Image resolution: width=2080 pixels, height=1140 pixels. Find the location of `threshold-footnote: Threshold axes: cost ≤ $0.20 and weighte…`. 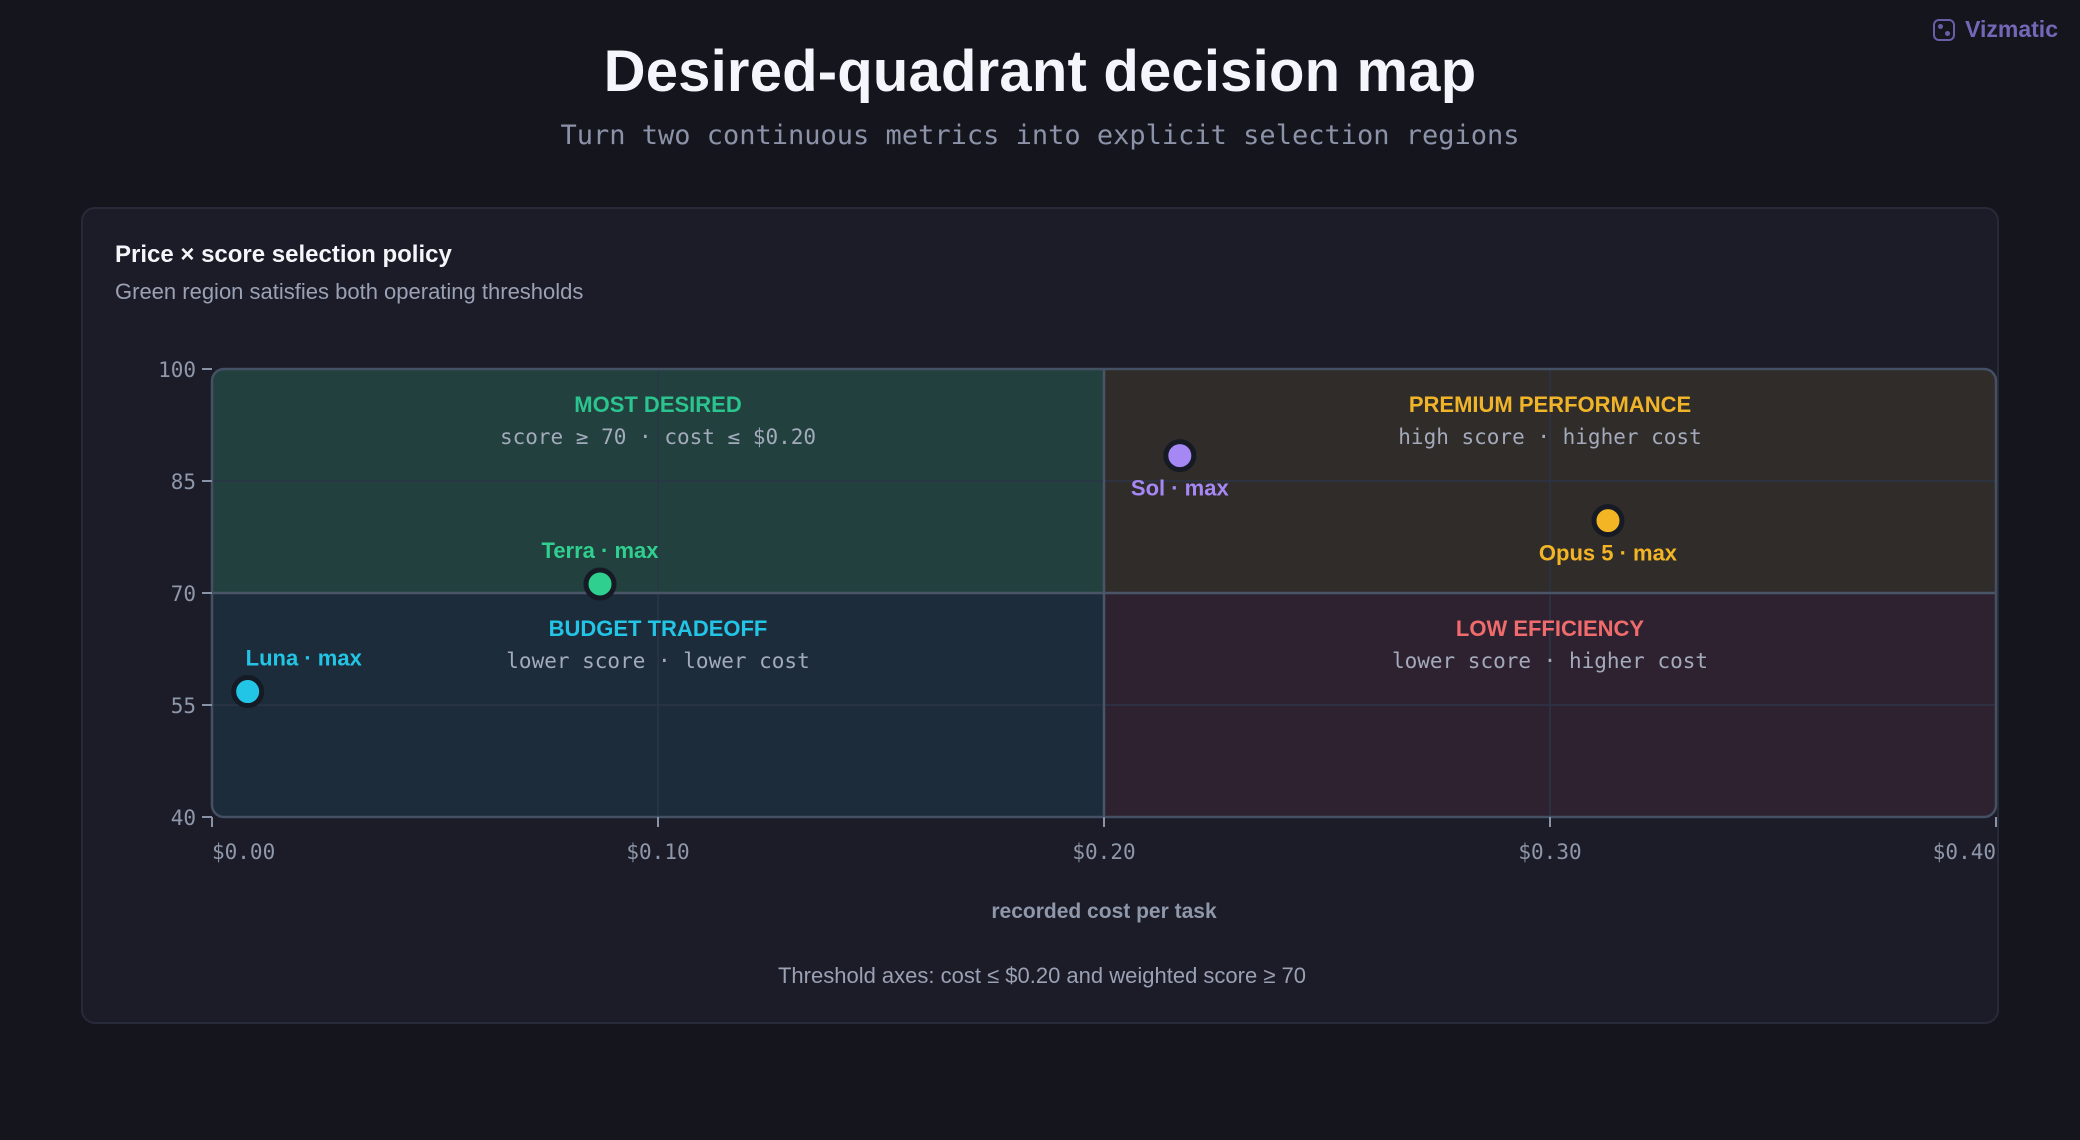

threshold-footnote: Threshold axes: cost ≤ $0.20 and weighte… is located at coordinates (1041, 975).